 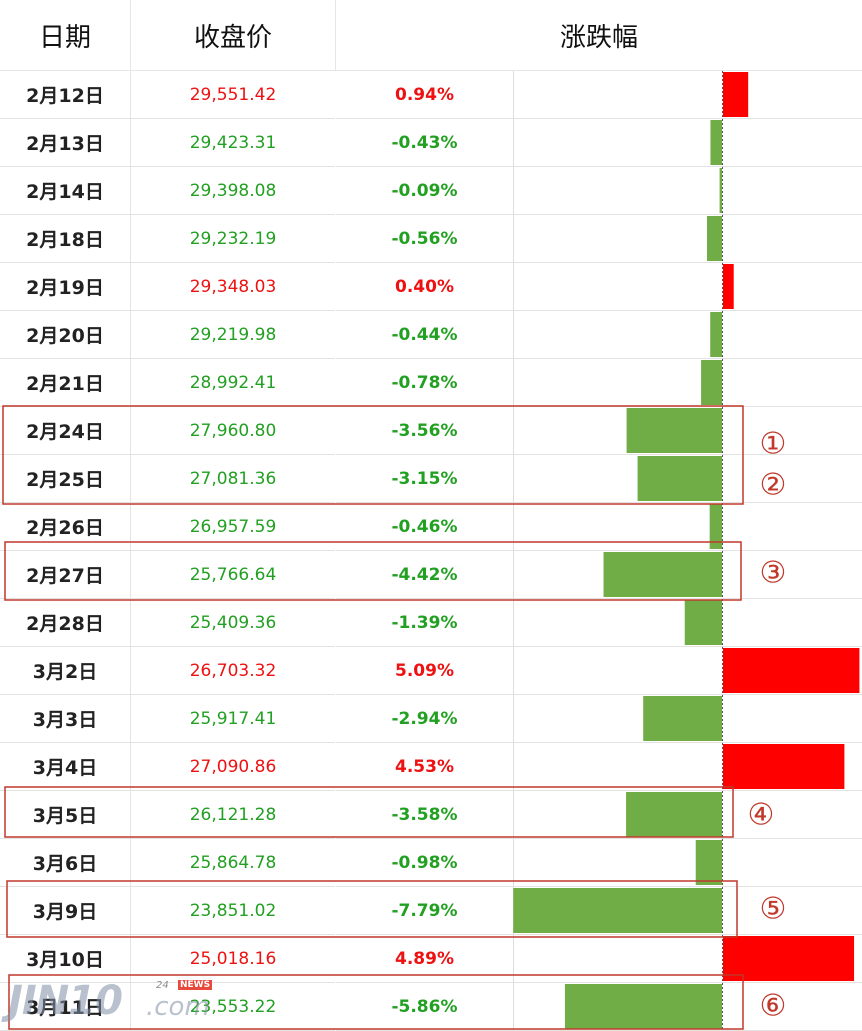 I want to click on row-date: 3月4日, so click(x=65, y=767).